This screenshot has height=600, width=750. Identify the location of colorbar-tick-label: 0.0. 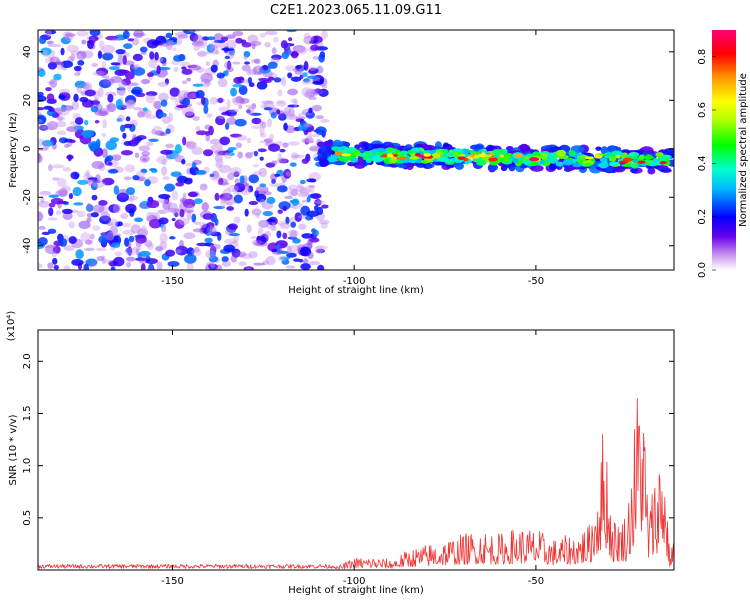
(702, 270).